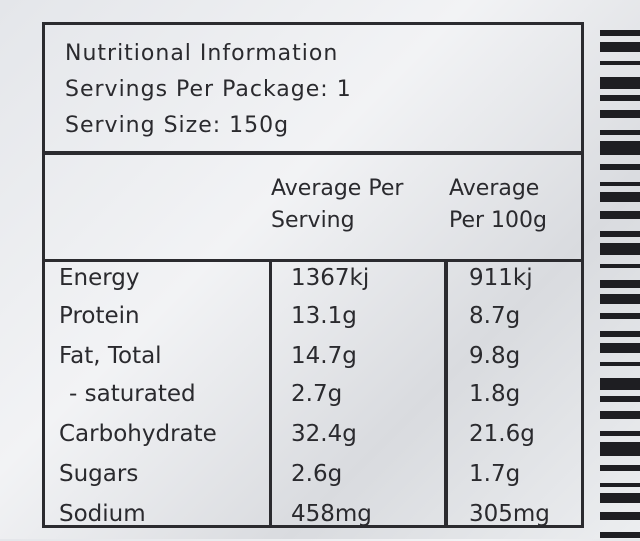  Describe the element at coordinates (331, 514) in the screenshot. I see `per-serving-value: 458mg` at that location.